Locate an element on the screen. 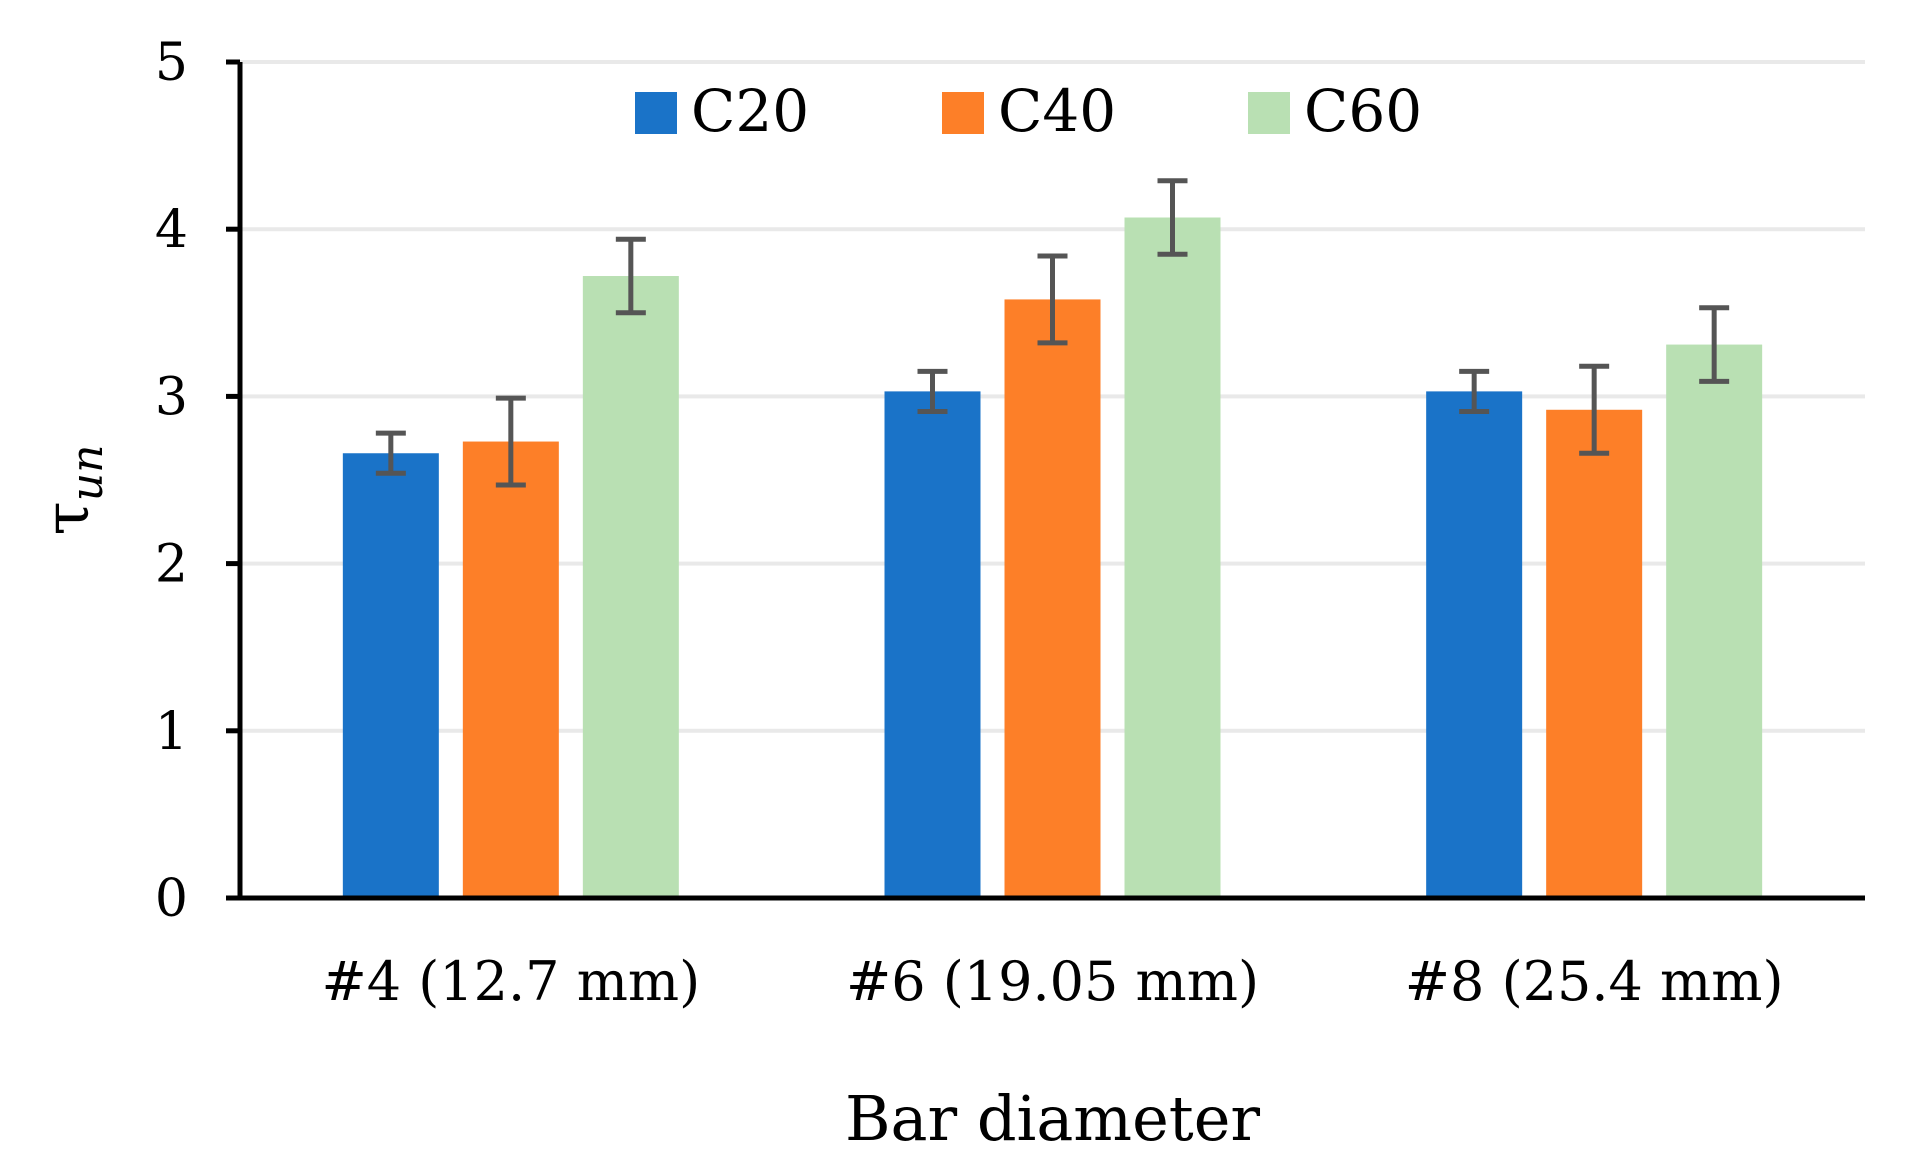 The height and width of the screenshot is (1159, 1920). x-tick-labels: #4 (12.7 mm) #6 (19.05 mm) #8 (25.4 mm) is located at coordinates (1052, 981).